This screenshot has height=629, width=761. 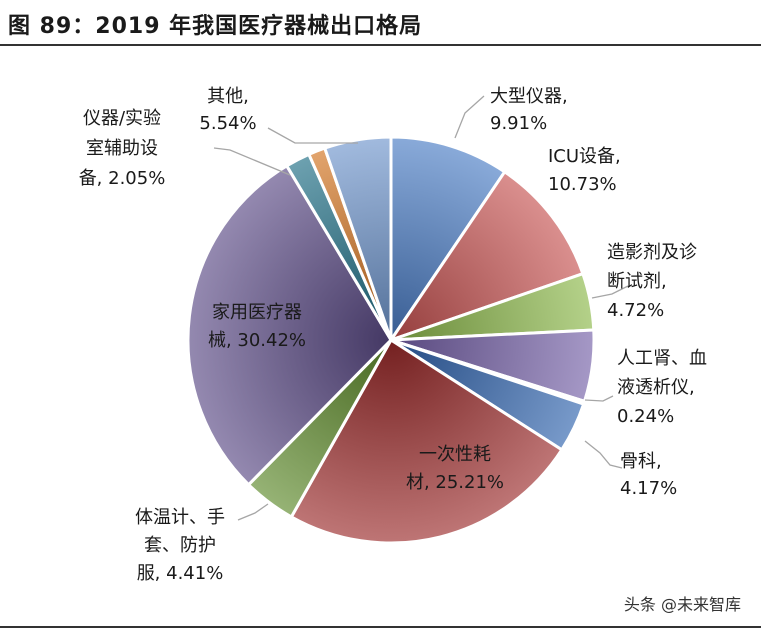 I want to click on pie-slice-icu-equipment, so click(x=487, y=256).